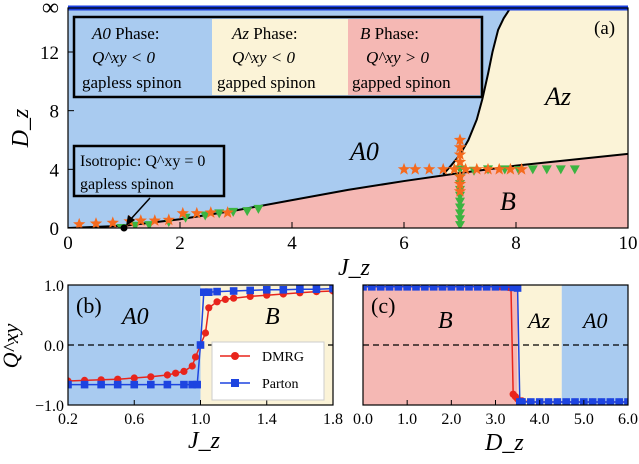 The height and width of the screenshot is (464, 639). Describe the element at coordinates (292, 243) in the screenshot. I see `x-tick-label: 4` at that location.